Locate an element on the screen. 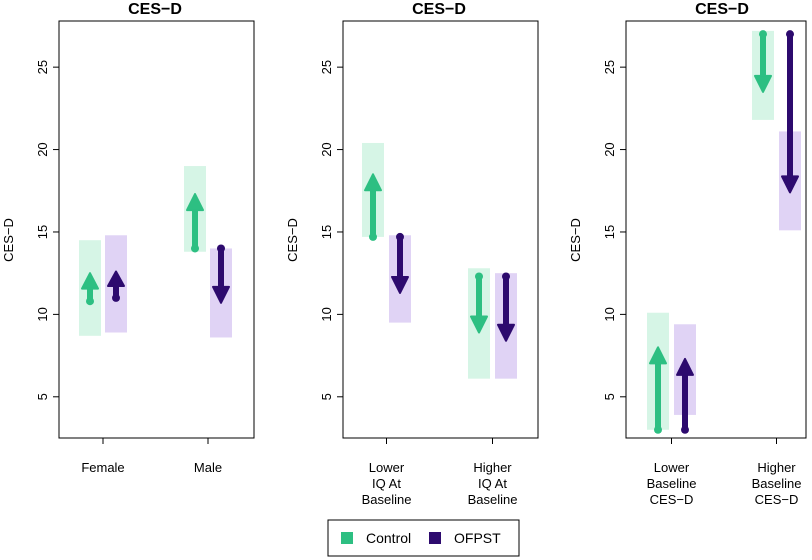 The image size is (812, 560). legend-swatch-control is located at coordinates (347, 538).